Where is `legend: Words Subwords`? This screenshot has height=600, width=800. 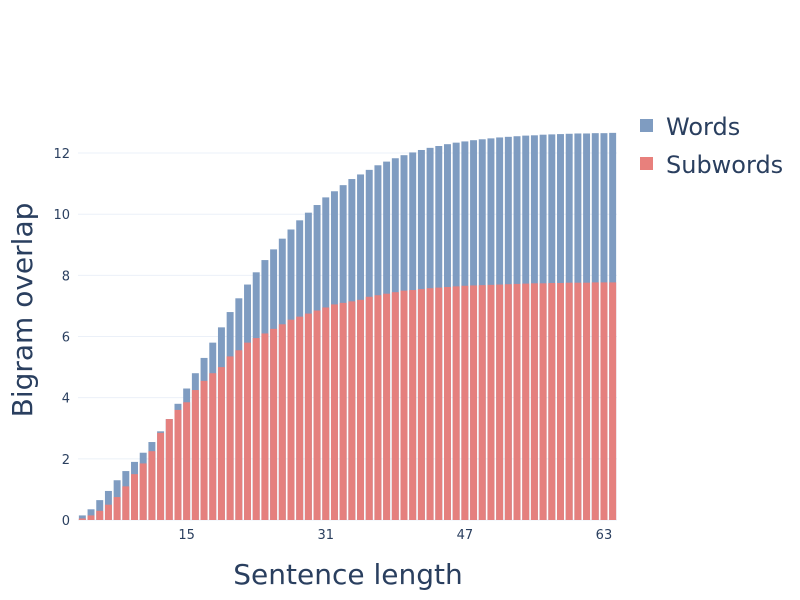
legend: Words Subwords is located at coordinates (711, 146).